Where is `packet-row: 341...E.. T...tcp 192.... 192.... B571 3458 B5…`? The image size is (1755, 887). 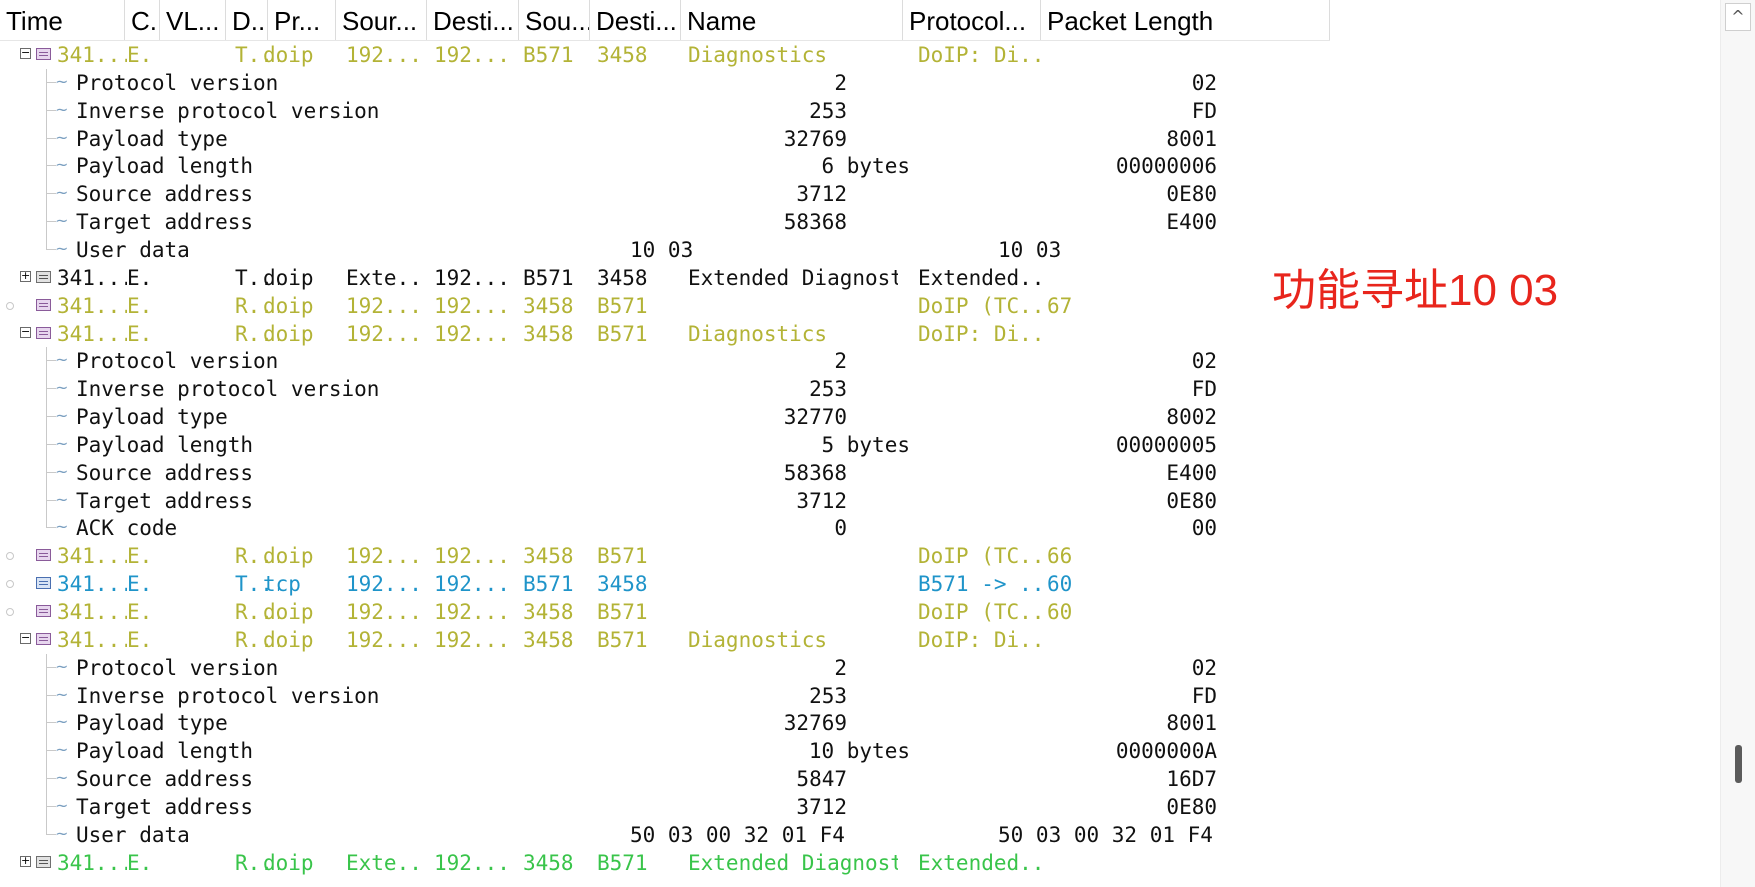
packet-row: 341...E.. T...tcp 192.... 192.... B571 3458 B5… is located at coordinates (850, 584).